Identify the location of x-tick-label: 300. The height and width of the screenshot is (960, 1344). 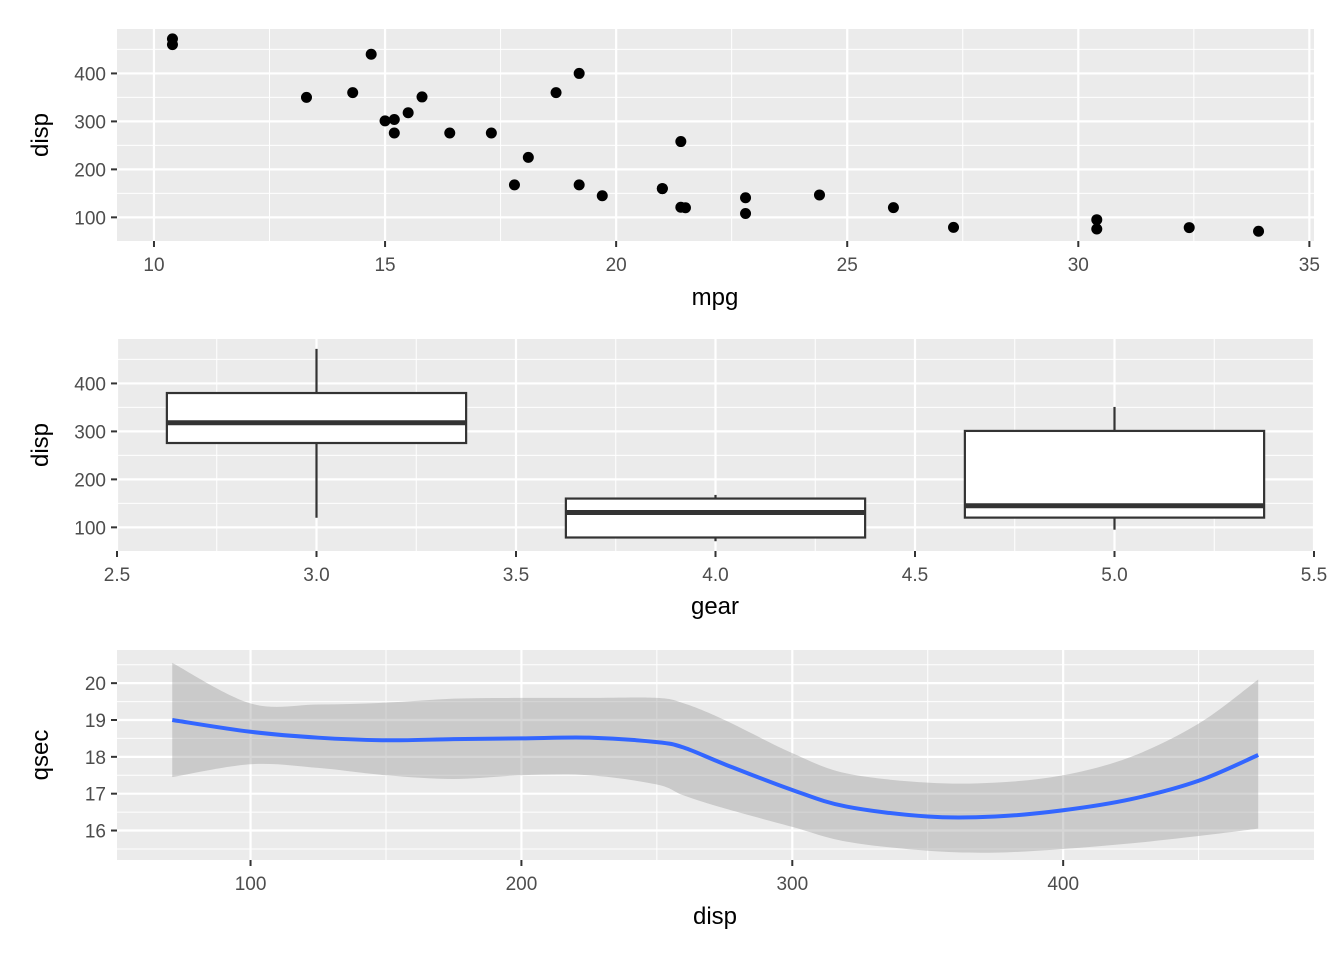
(792, 884).